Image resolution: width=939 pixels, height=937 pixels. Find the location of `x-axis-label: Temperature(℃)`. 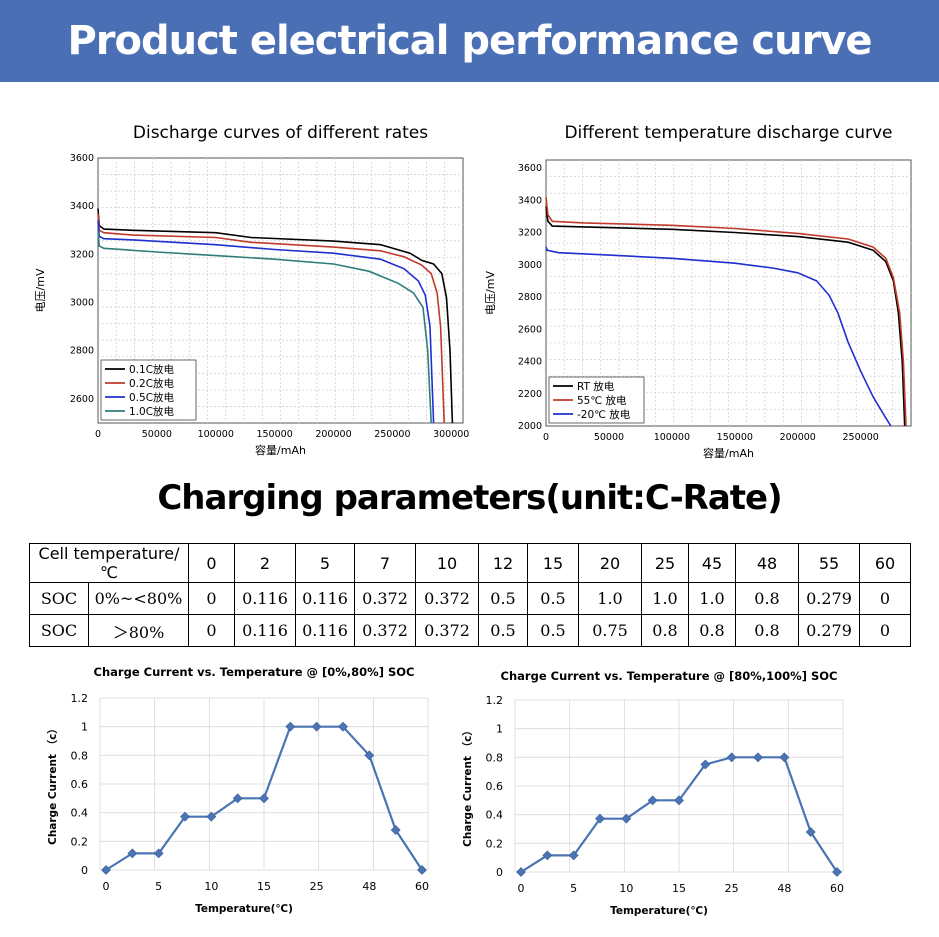

x-axis-label: Temperature(℃) is located at coordinates (244, 909).